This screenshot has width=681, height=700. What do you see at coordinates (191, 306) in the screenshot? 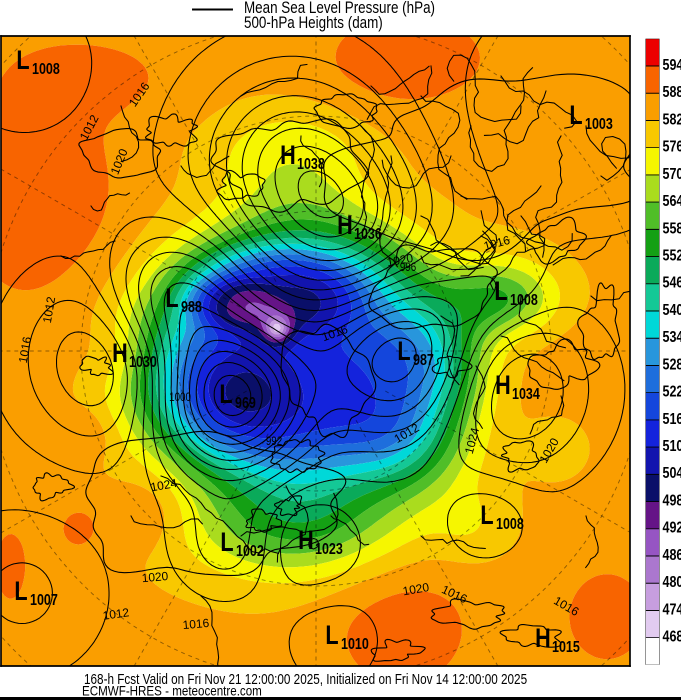
I see `svg-text: 988` at bounding box center [191, 306].